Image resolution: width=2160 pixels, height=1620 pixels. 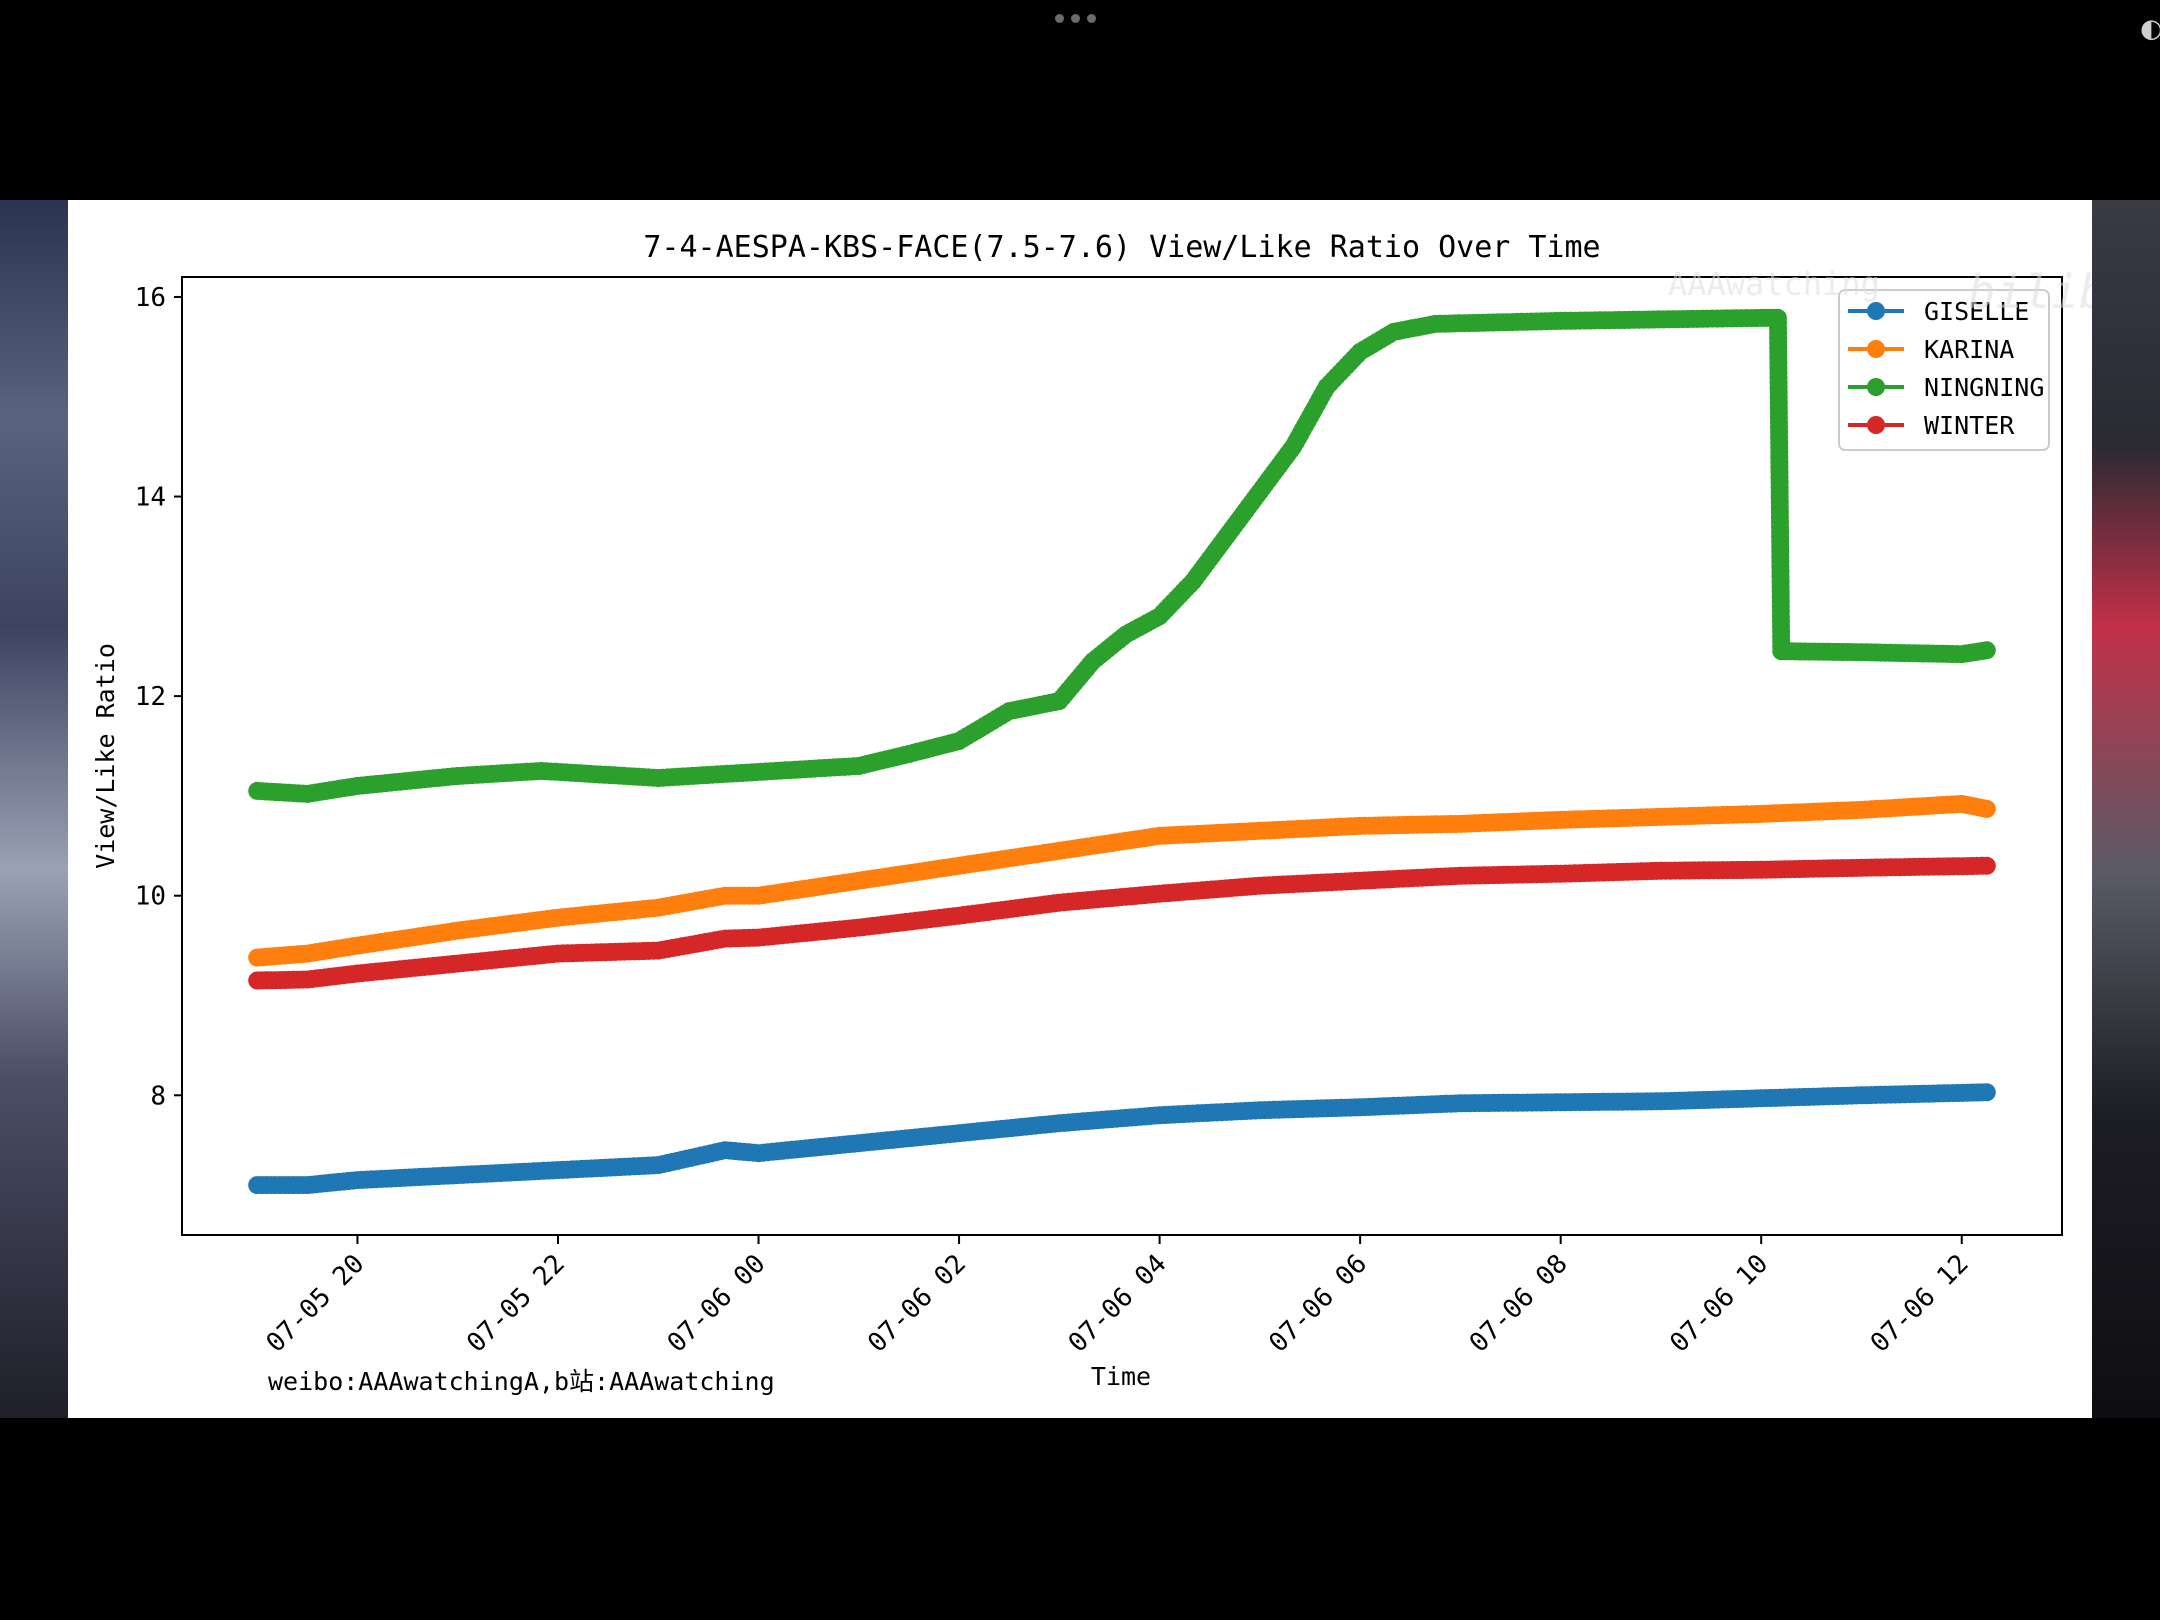 I want to click on corner-icon: ◐, so click(x=2150, y=29).